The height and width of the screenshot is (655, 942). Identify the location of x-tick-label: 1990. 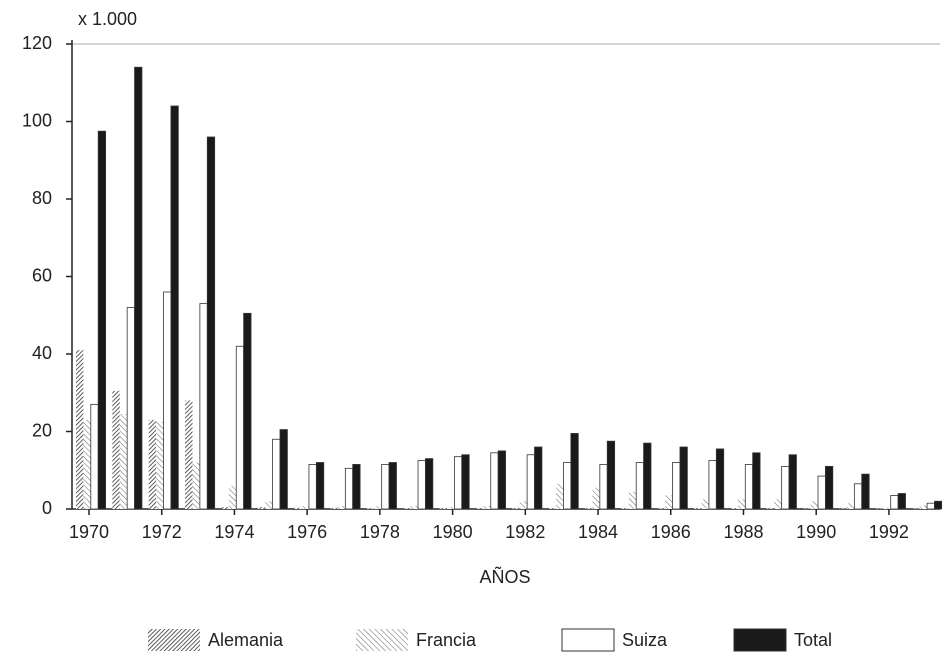
(816, 532).